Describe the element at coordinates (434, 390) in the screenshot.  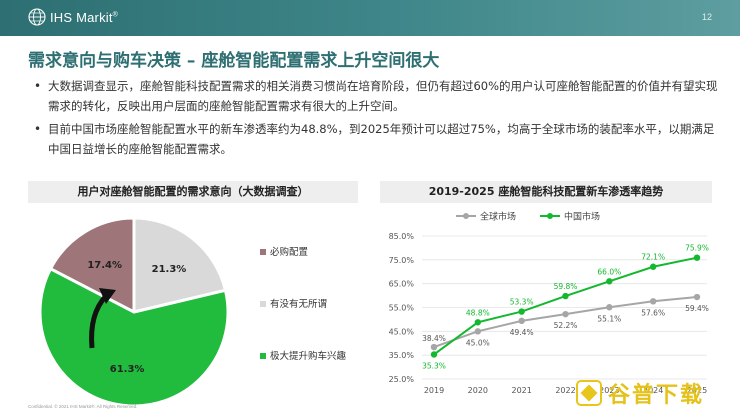
I see `x-tick-label: 2019` at that location.